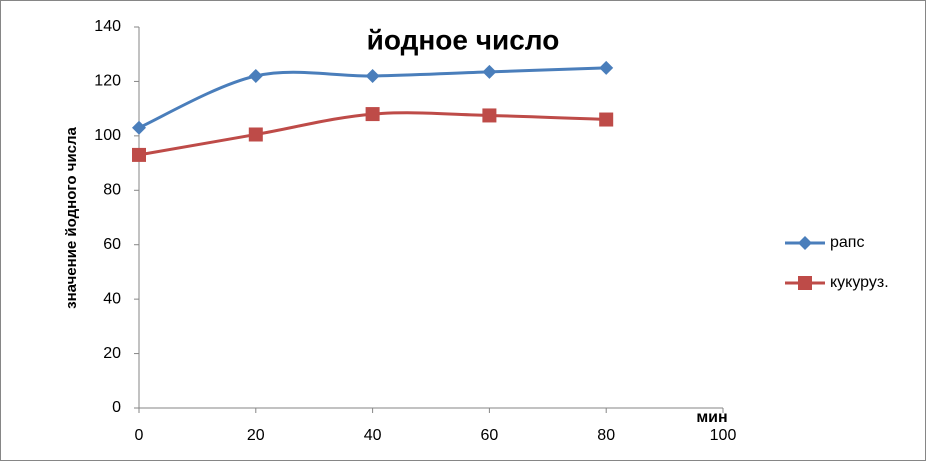 The image size is (926, 466). I want to click on x-tick-label: 40, so click(373, 435).